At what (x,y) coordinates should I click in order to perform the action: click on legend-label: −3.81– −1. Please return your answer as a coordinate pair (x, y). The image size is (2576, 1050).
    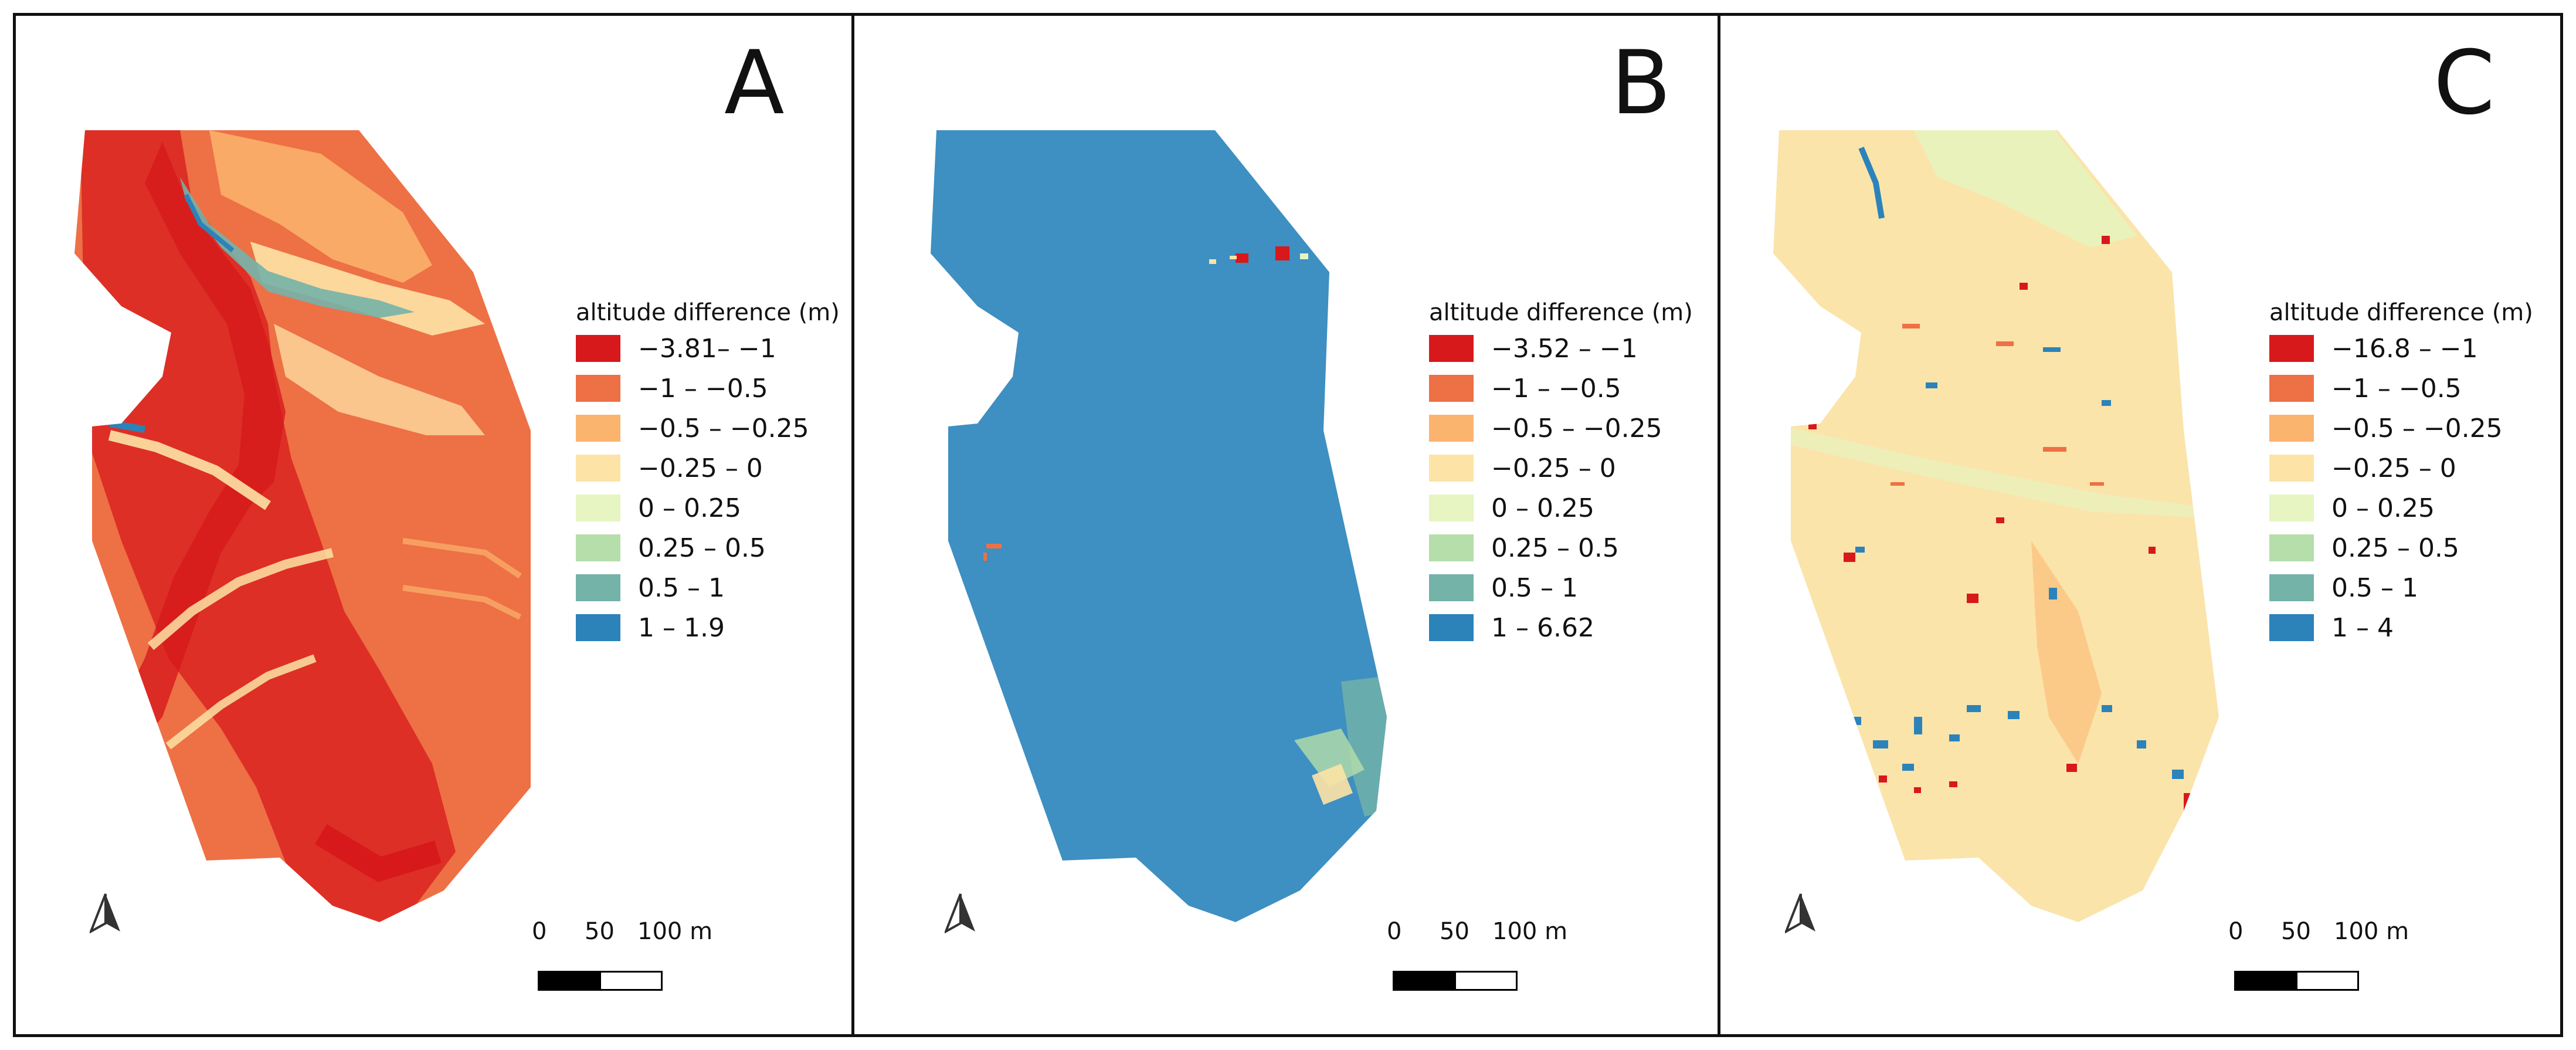
    Looking at the image, I should click on (707, 349).